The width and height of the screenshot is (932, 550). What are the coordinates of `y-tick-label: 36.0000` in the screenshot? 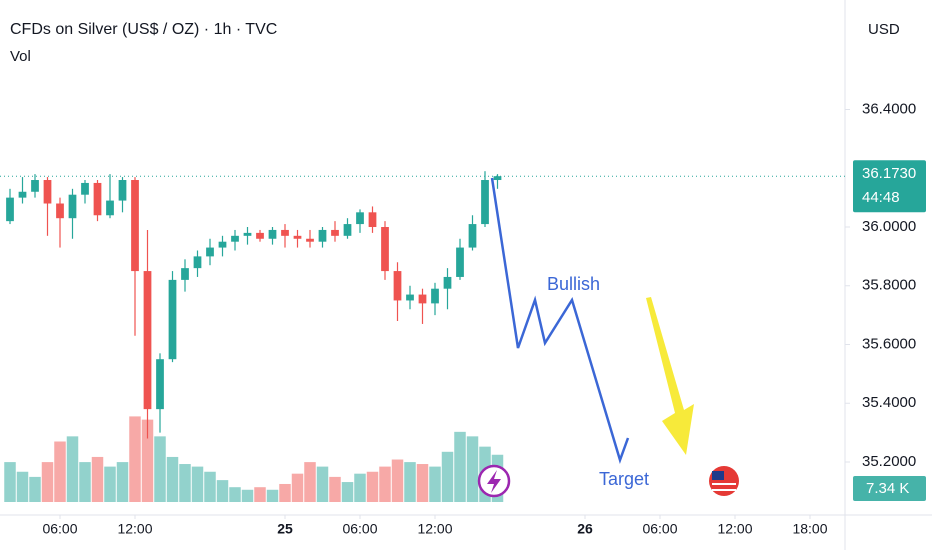 It's located at (889, 226).